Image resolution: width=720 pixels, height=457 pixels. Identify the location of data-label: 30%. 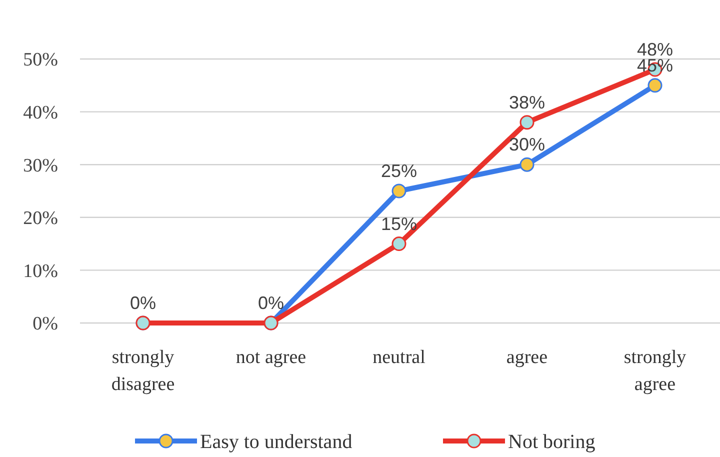
(527, 144).